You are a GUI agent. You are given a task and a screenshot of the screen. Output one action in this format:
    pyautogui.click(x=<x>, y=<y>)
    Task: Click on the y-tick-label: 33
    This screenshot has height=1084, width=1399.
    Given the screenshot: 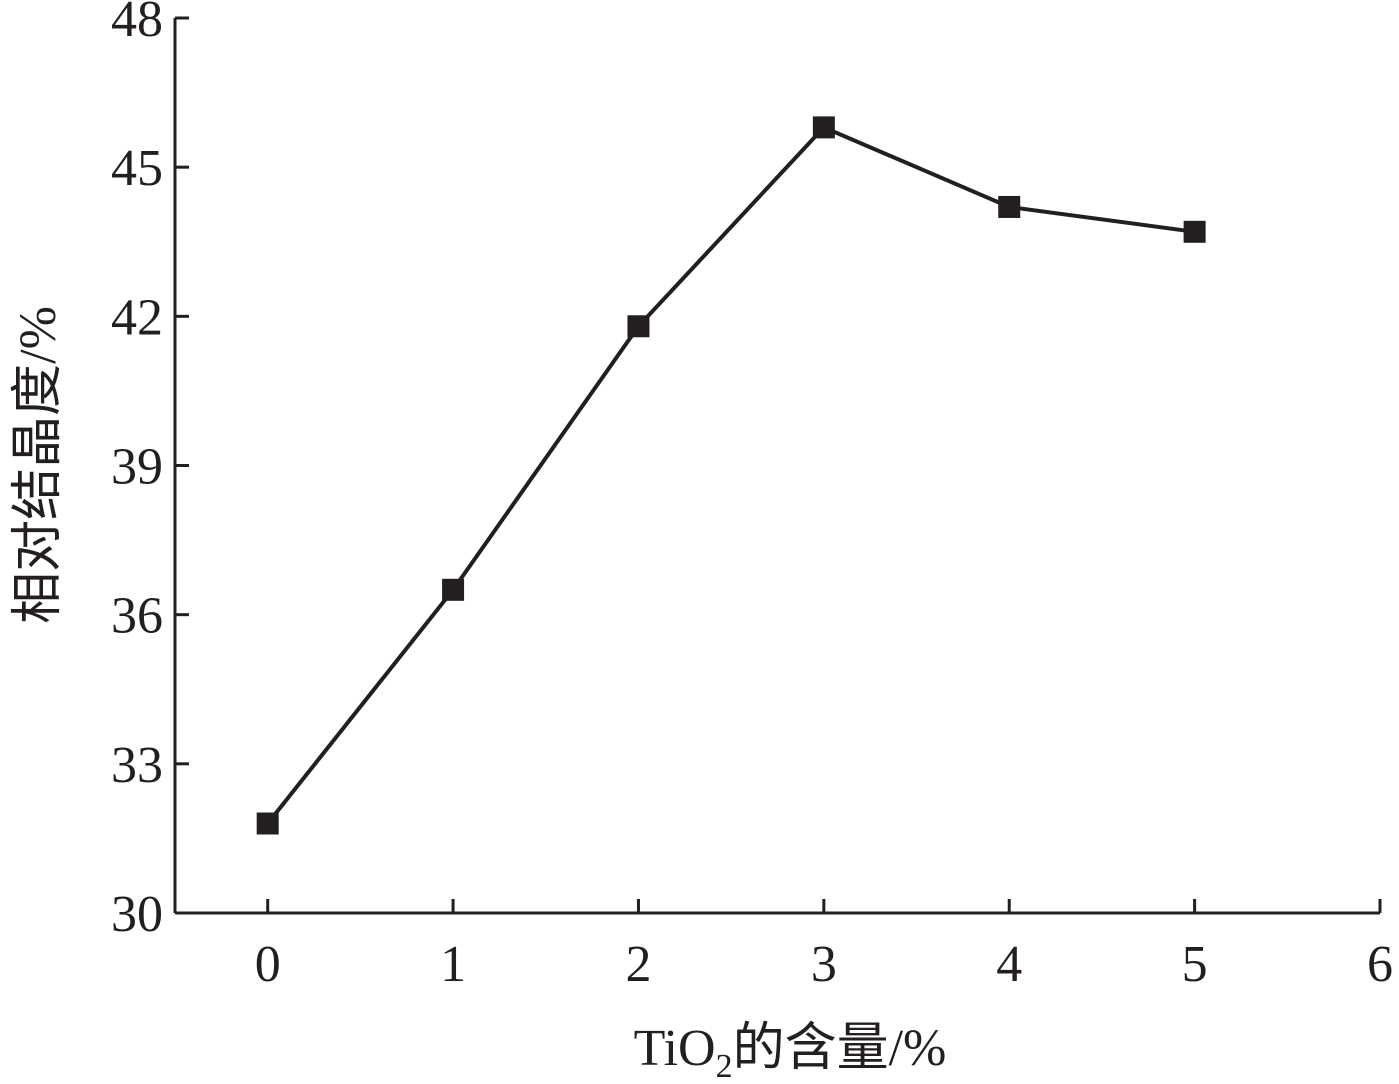 What is the action you would take?
    pyautogui.click(x=137, y=765)
    